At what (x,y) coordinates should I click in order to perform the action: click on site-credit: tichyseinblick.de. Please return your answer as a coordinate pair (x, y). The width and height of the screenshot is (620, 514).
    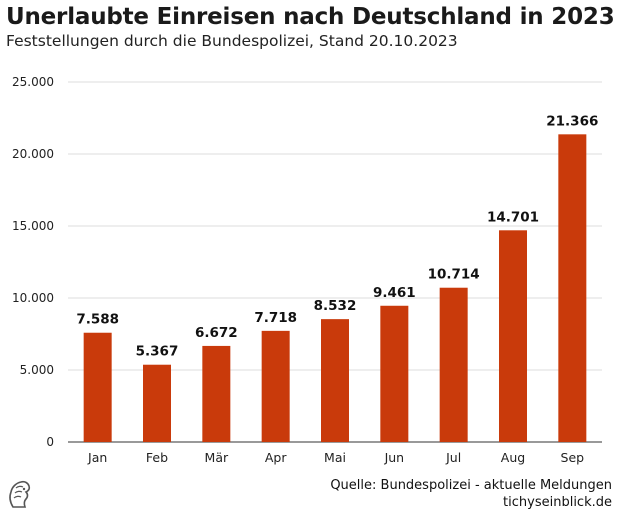
    Looking at the image, I should click on (557, 502).